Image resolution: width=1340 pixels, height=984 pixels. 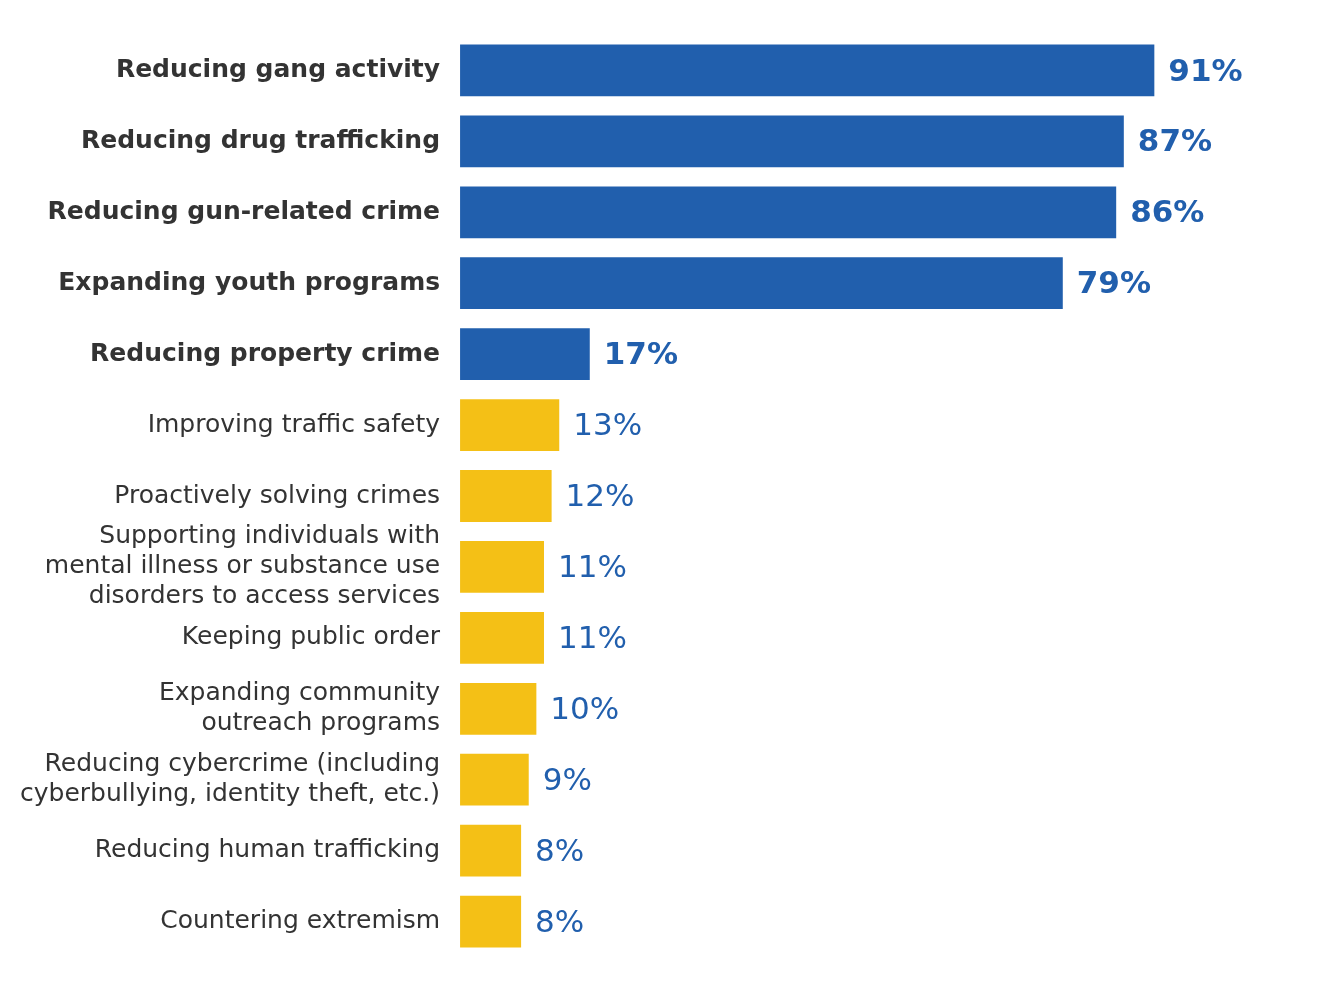 What do you see at coordinates (267, 849) in the screenshot?
I see `y-tick-label: Reducing human trafficking` at bounding box center [267, 849].